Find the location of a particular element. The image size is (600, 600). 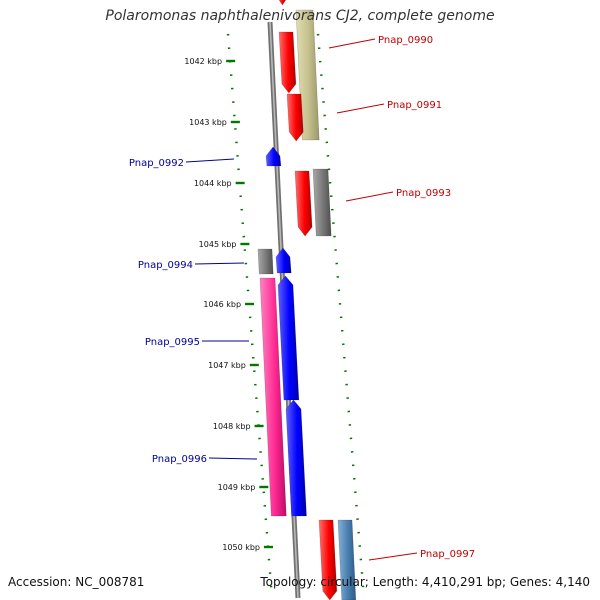

tick-label-8: 1049 kbp is located at coordinates (237, 487).